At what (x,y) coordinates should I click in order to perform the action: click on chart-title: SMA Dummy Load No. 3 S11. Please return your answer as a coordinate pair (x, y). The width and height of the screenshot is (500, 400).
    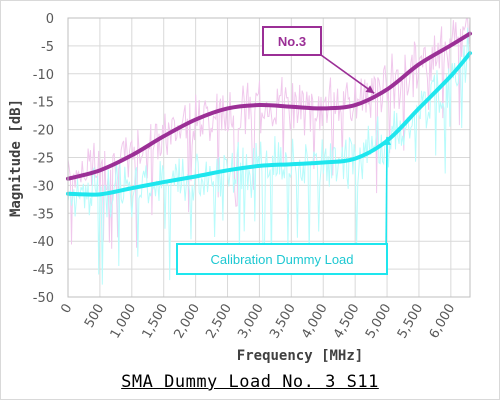
    Looking at the image, I should click on (250, 382).